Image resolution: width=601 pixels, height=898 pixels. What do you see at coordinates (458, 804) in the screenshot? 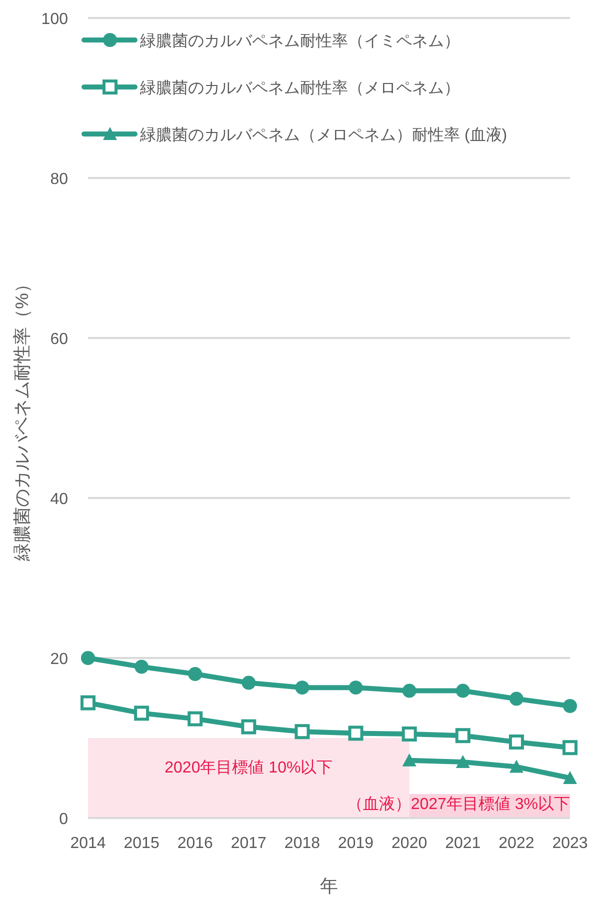
I see `band-label: （血液）2027年目標値 3%以下` at bounding box center [458, 804].